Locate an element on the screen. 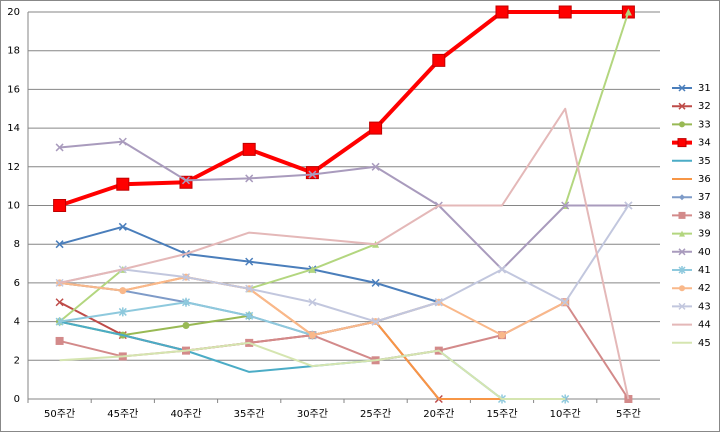 This screenshot has width=720, height=432. legend-label: 44 is located at coordinates (704, 325).